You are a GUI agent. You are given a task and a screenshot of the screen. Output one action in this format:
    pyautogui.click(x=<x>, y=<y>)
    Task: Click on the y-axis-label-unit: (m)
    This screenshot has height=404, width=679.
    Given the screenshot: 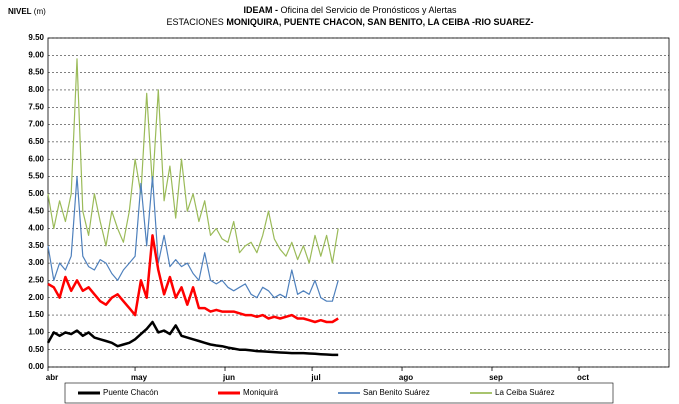 What is the action you would take?
    pyautogui.click(x=39, y=11)
    